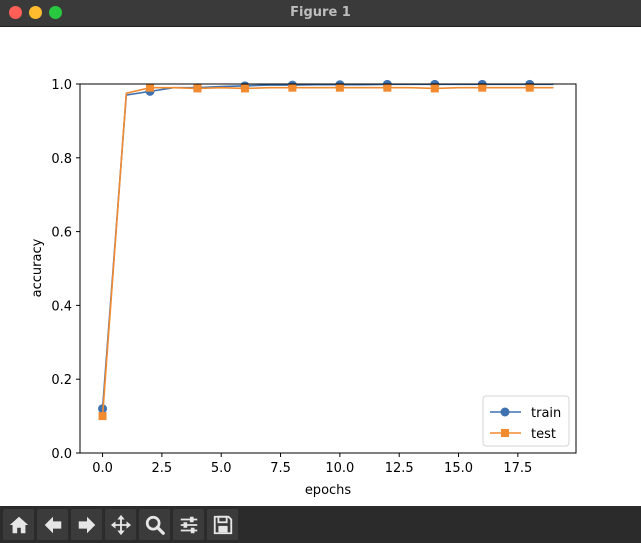 The height and width of the screenshot is (543, 641). Describe the element at coordinates (61, 159) in the screenshot. I see `y-tick-label: 0.8` at that location.